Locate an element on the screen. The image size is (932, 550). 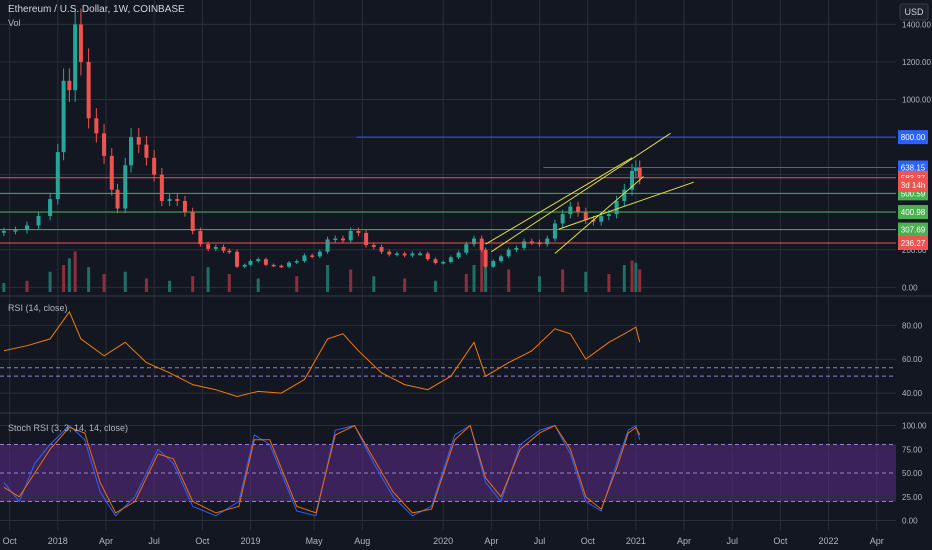
trendline is located at coordinates (581, 192).